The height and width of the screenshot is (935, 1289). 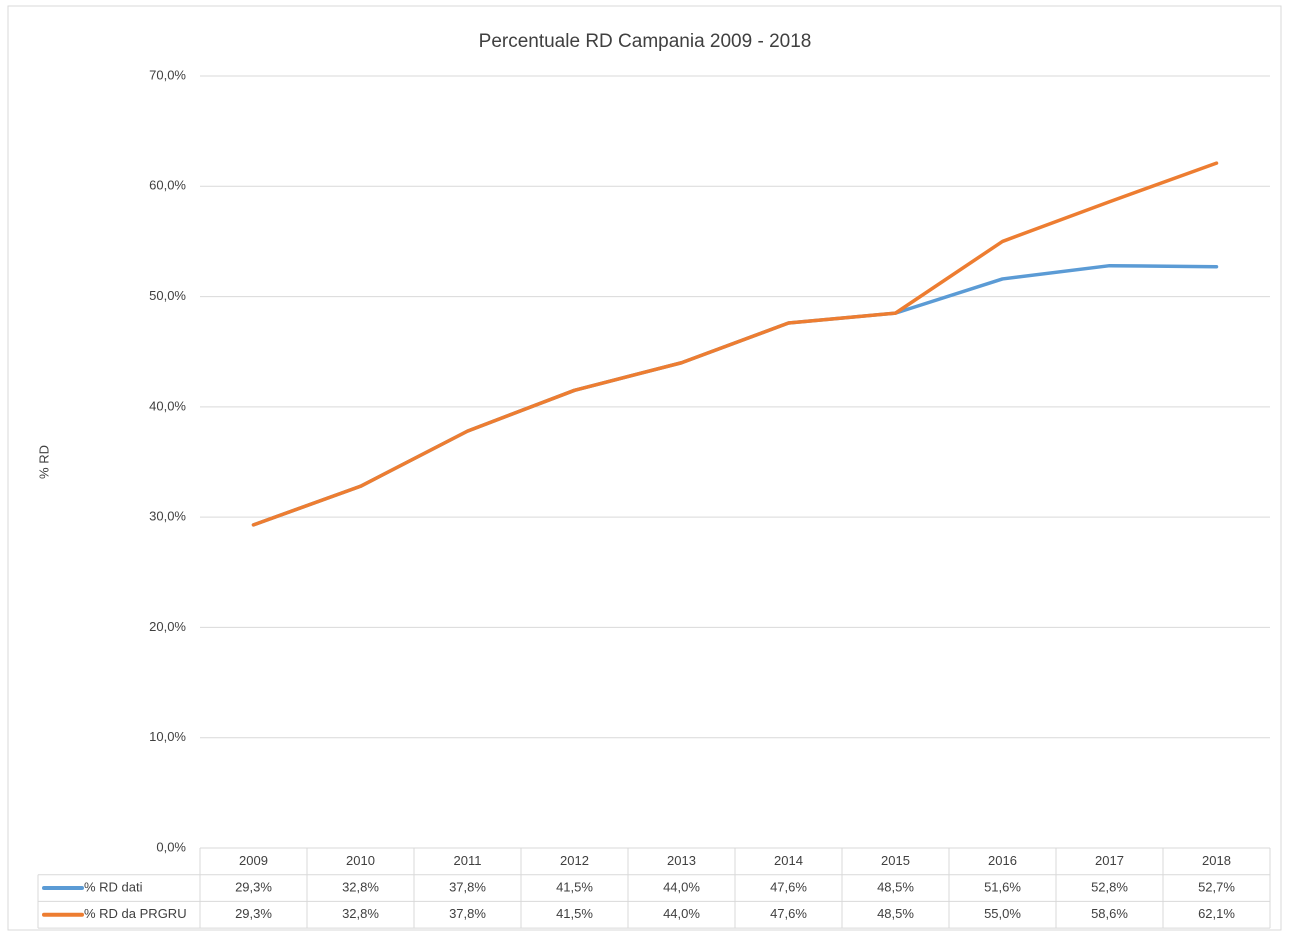 I want to click on table-value: 51,6%, so click(x=1002, y=886).